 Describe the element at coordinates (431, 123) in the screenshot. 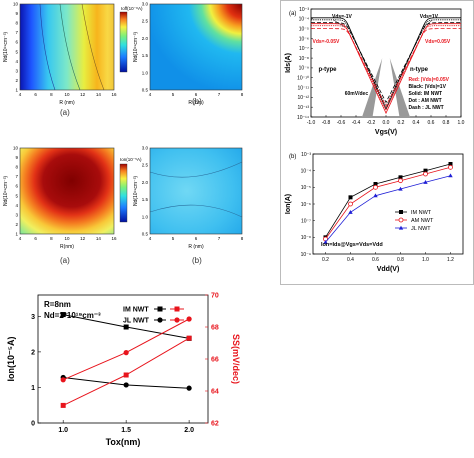

I see `x-tick-label: 0.6` at that location.